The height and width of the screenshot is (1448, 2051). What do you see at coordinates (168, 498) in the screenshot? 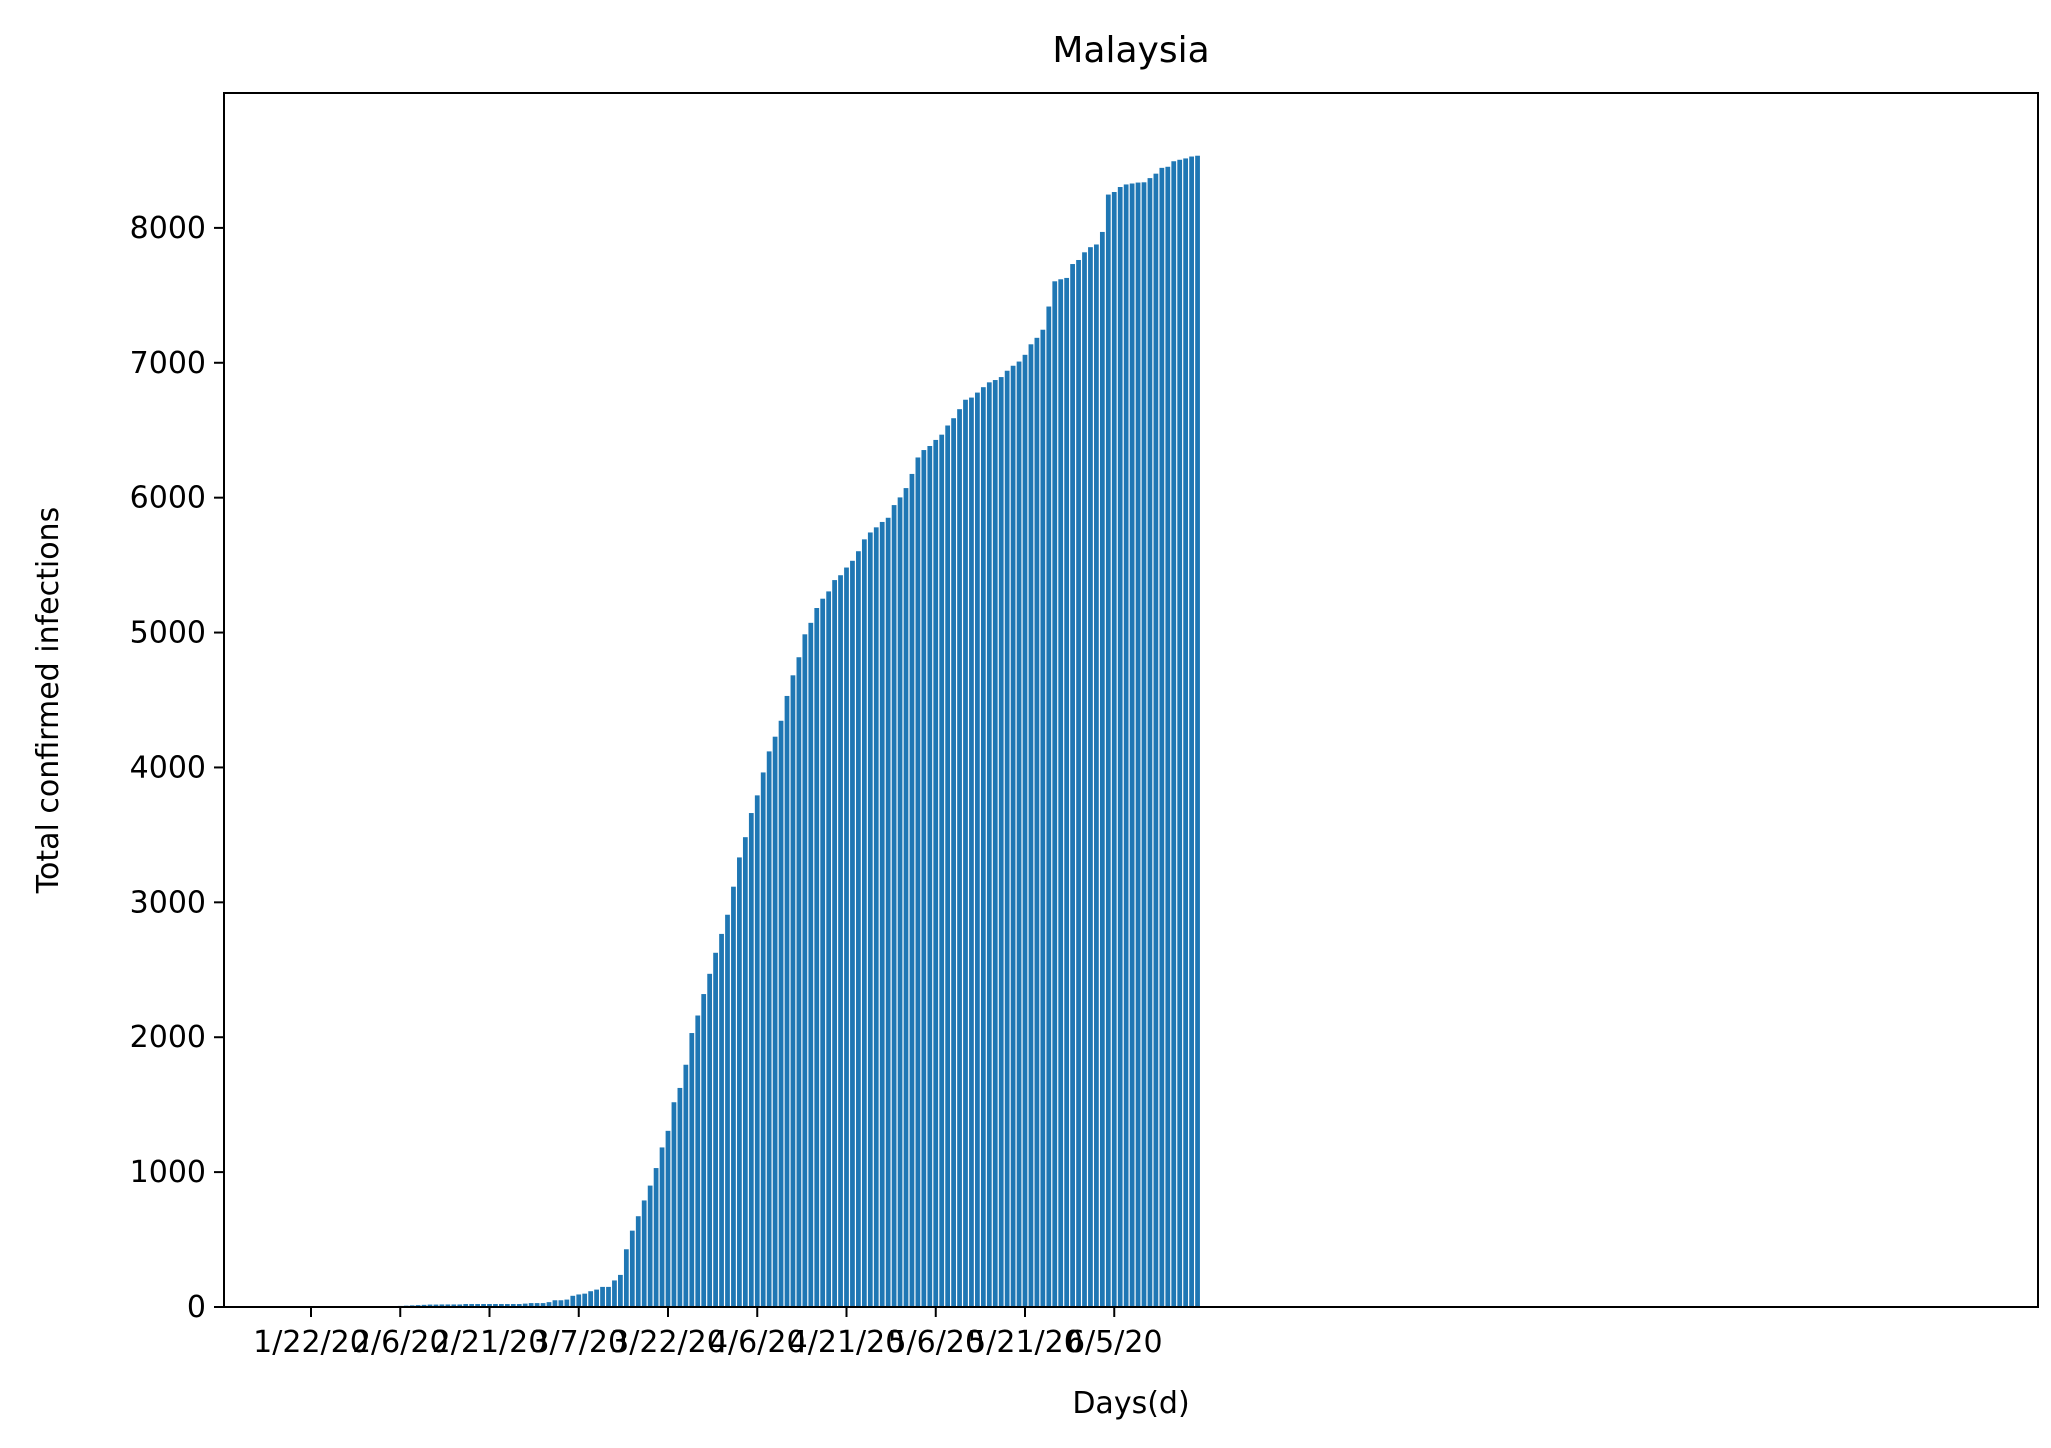
I see `y-tick-label: 6000` at bounding box center [168, 498].